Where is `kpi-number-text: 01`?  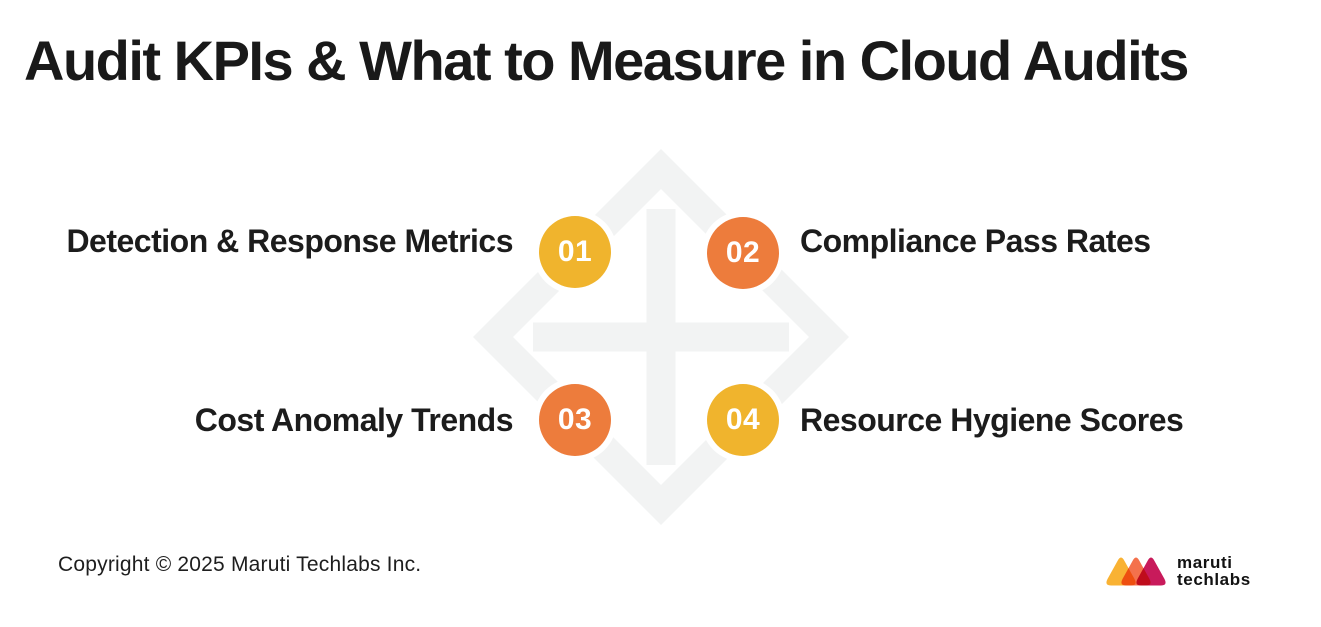 kpi-number-text: 01 is located at coordinates (575, 251).